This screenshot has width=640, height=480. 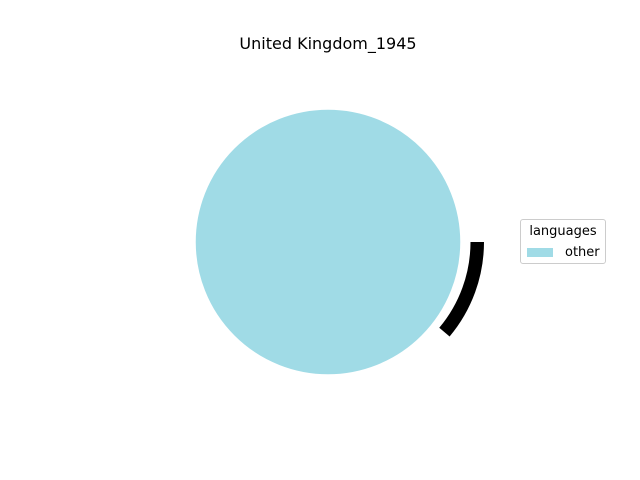 What do you see at coordinates (563, 241) in the screenshot?
I see `legend: languages other` at bounding box center [563, 241].